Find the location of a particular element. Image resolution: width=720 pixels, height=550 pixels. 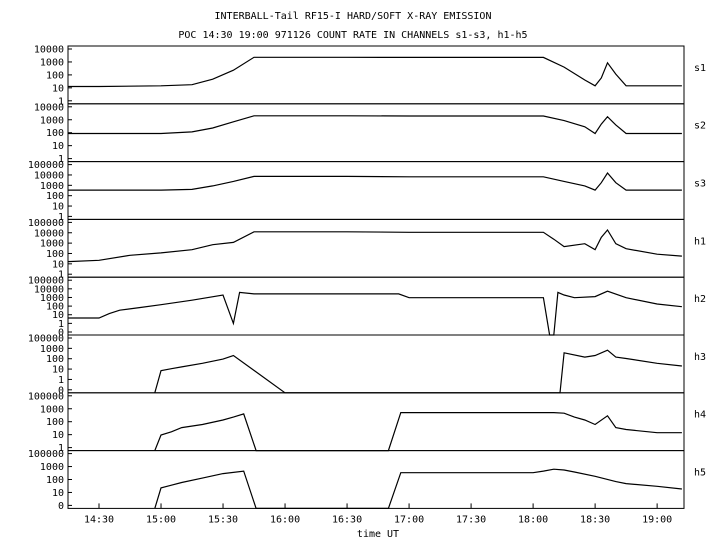

channel-label-h1: h1 is located at coordinates (700, 241).